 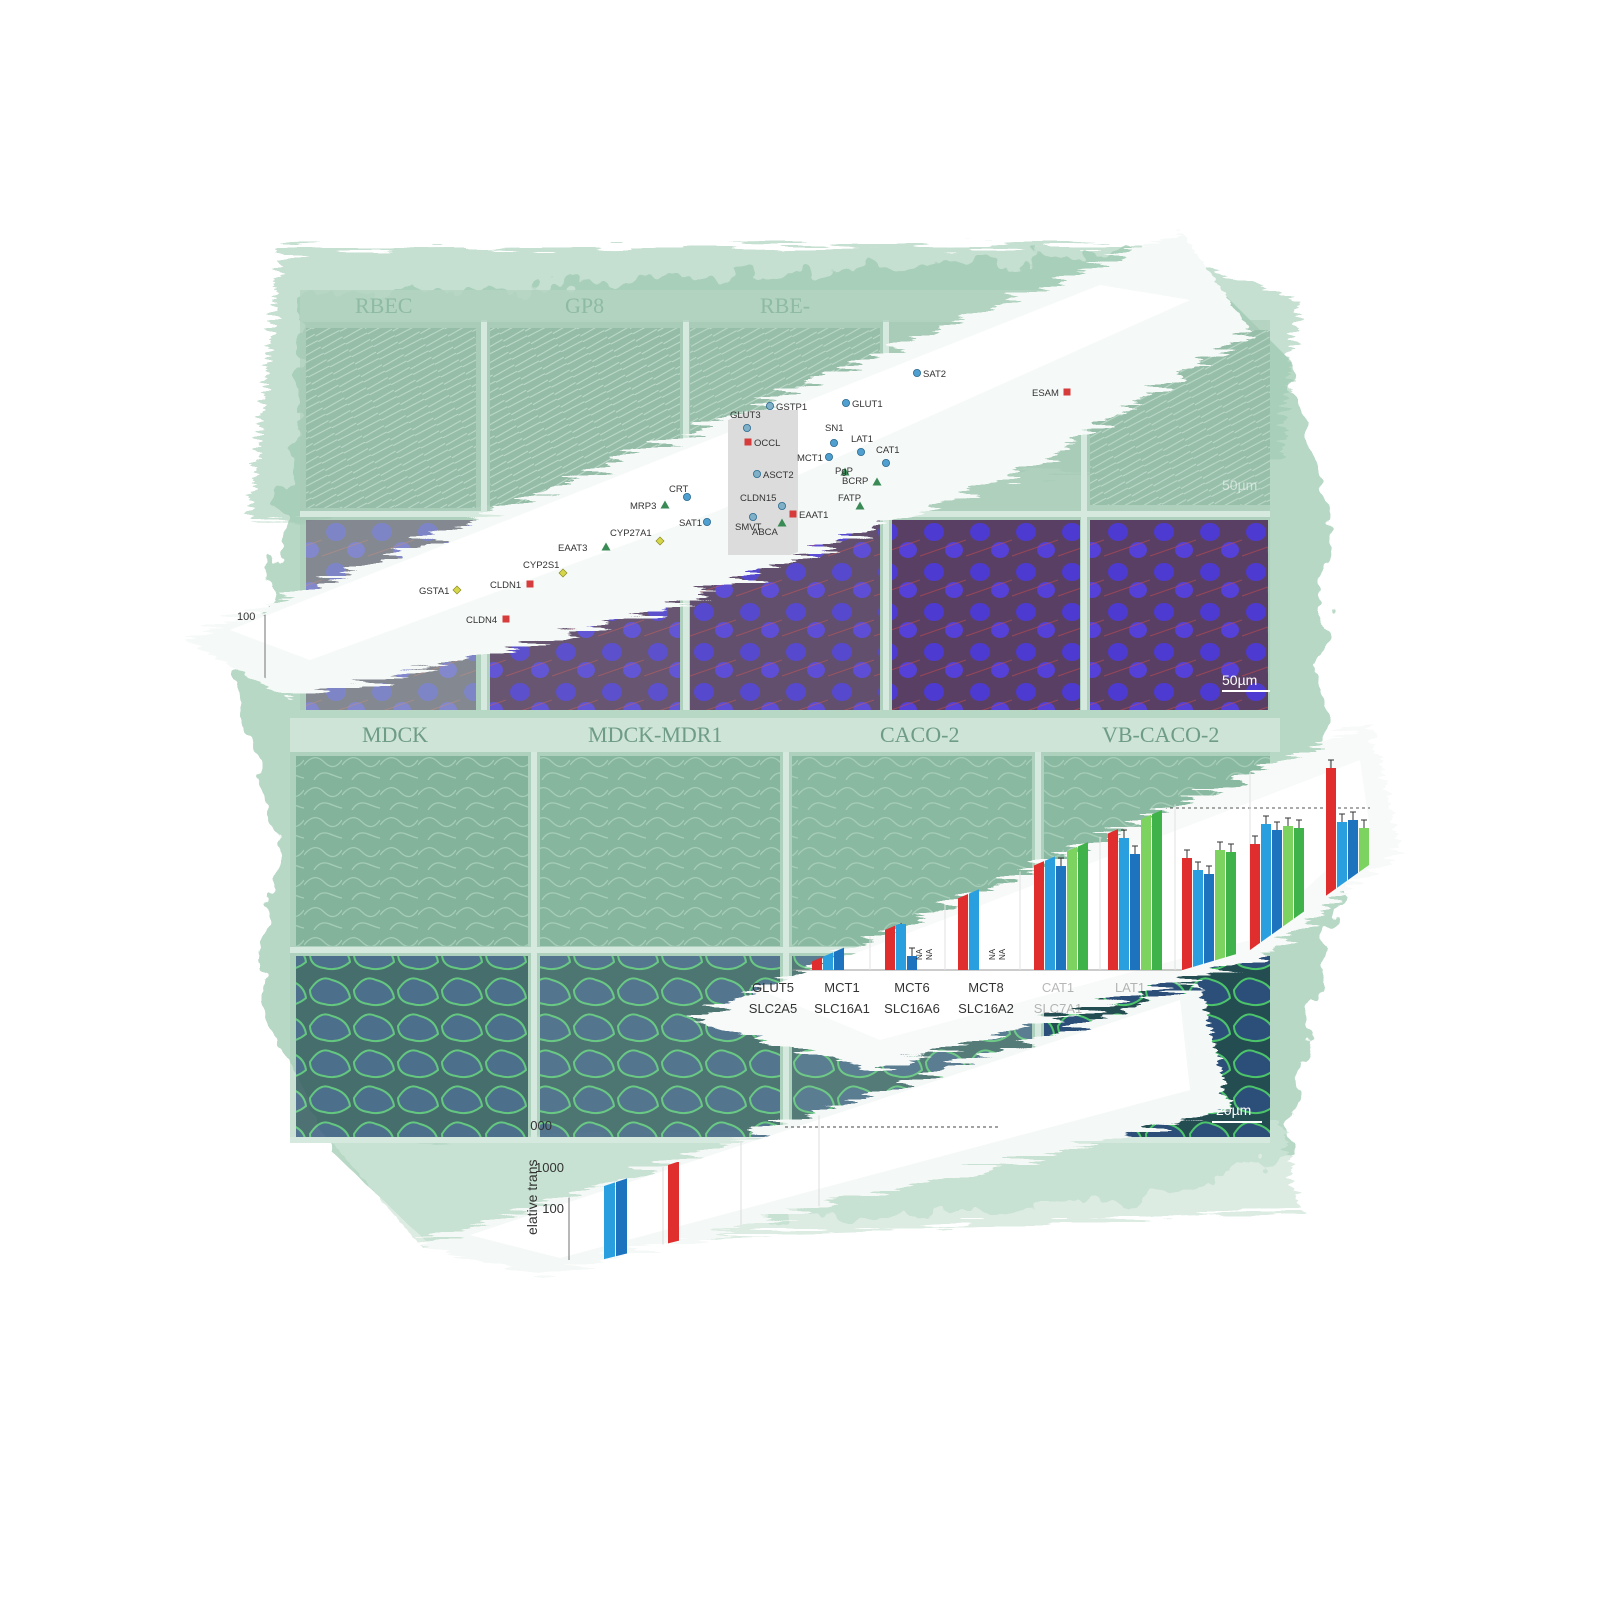 What do you see at coordinates (572, 548) in the screenshot?
I see `scatter-point-label: EAAT3` at bounding box center [572, 548].